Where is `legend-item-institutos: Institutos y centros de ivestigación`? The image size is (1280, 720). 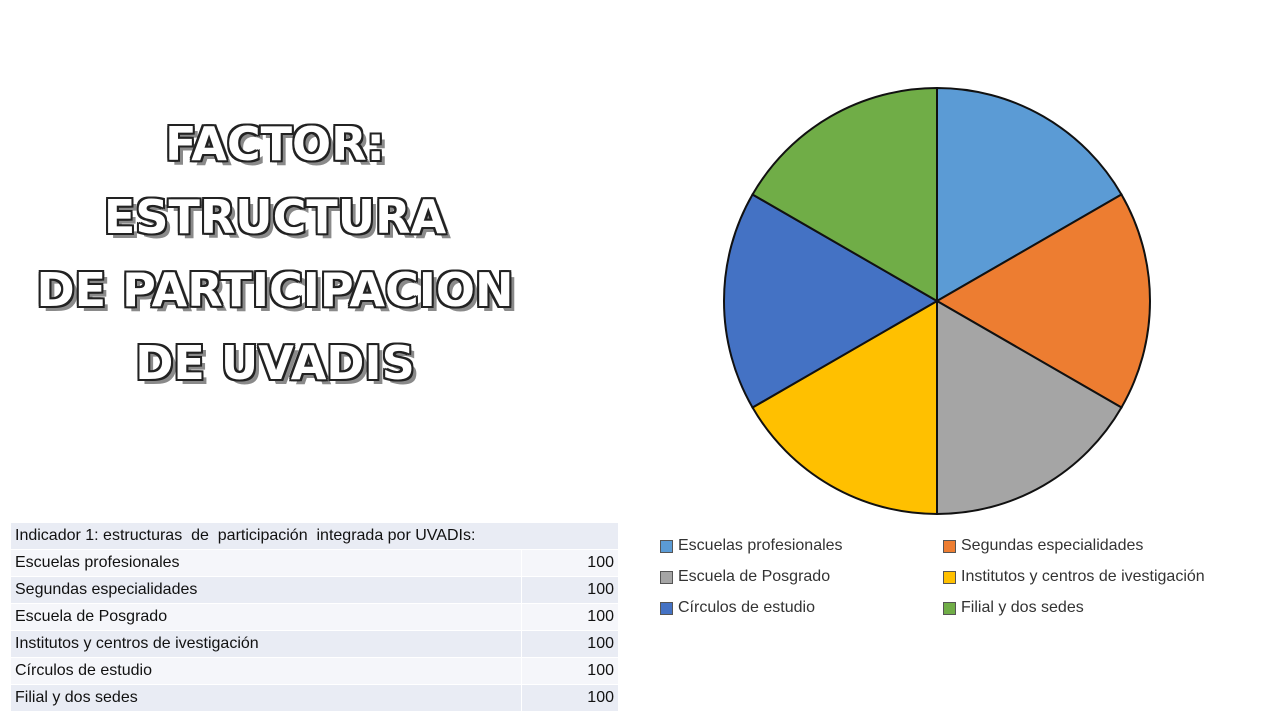
legend-item-institutos: Institutos y centros de ivestigación is located at coordinates (1093, 577).